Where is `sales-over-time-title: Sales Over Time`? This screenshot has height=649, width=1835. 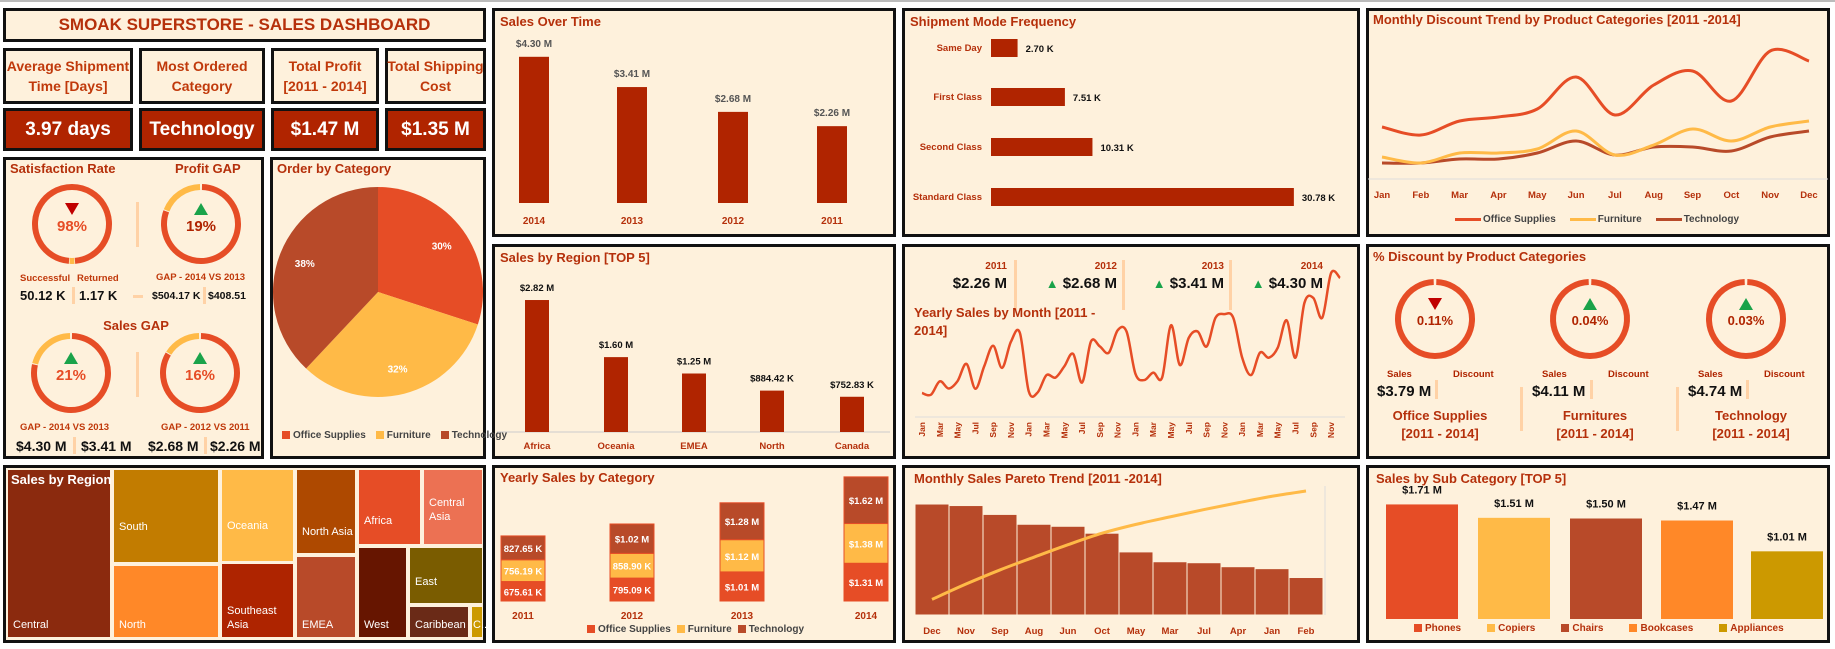 sales-over-time-title: Sales Over Time is located at coordinates (550, 21).